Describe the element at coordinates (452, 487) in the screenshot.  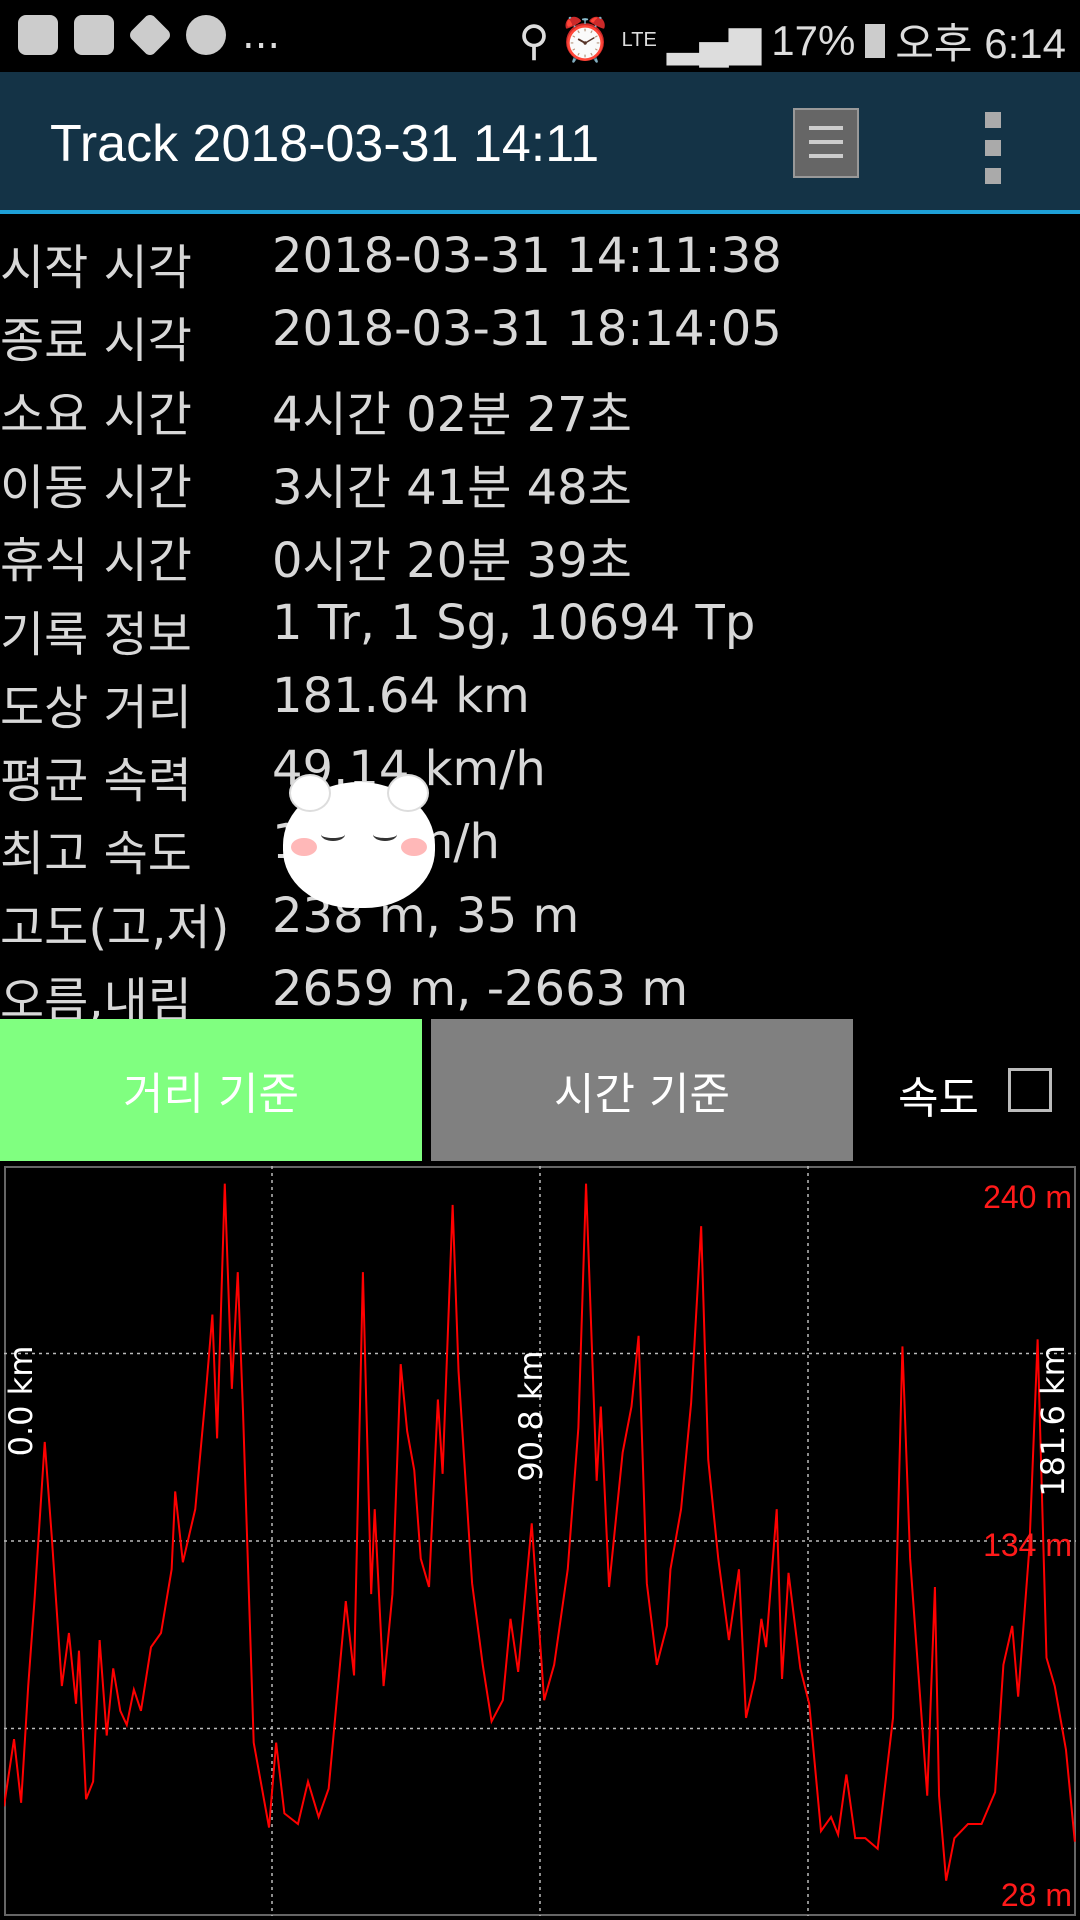
I see `info-value: 3시간 41분 48초` at that location.